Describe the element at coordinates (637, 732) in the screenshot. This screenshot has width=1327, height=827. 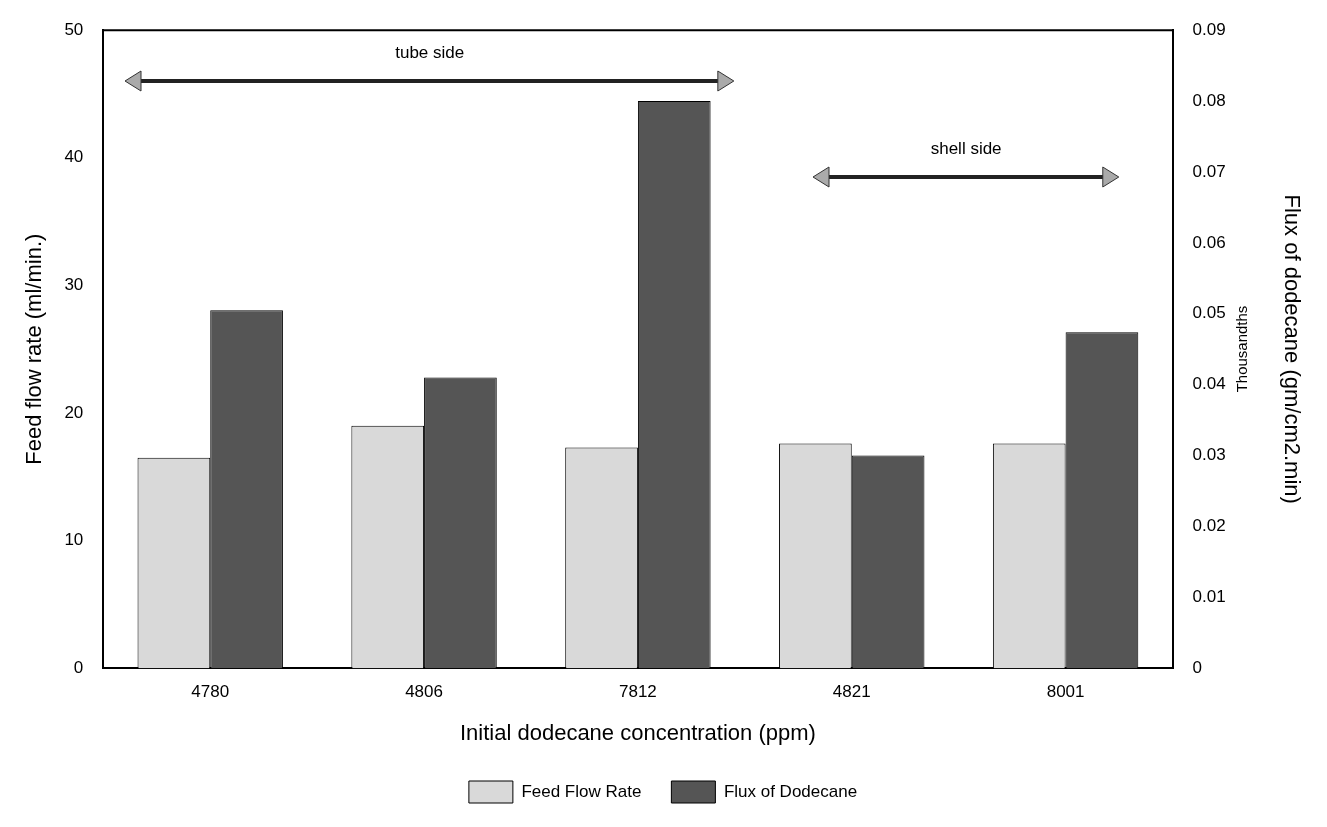
I see `x-axis-title: Initial dodecane concentration (ppm)` at that location.